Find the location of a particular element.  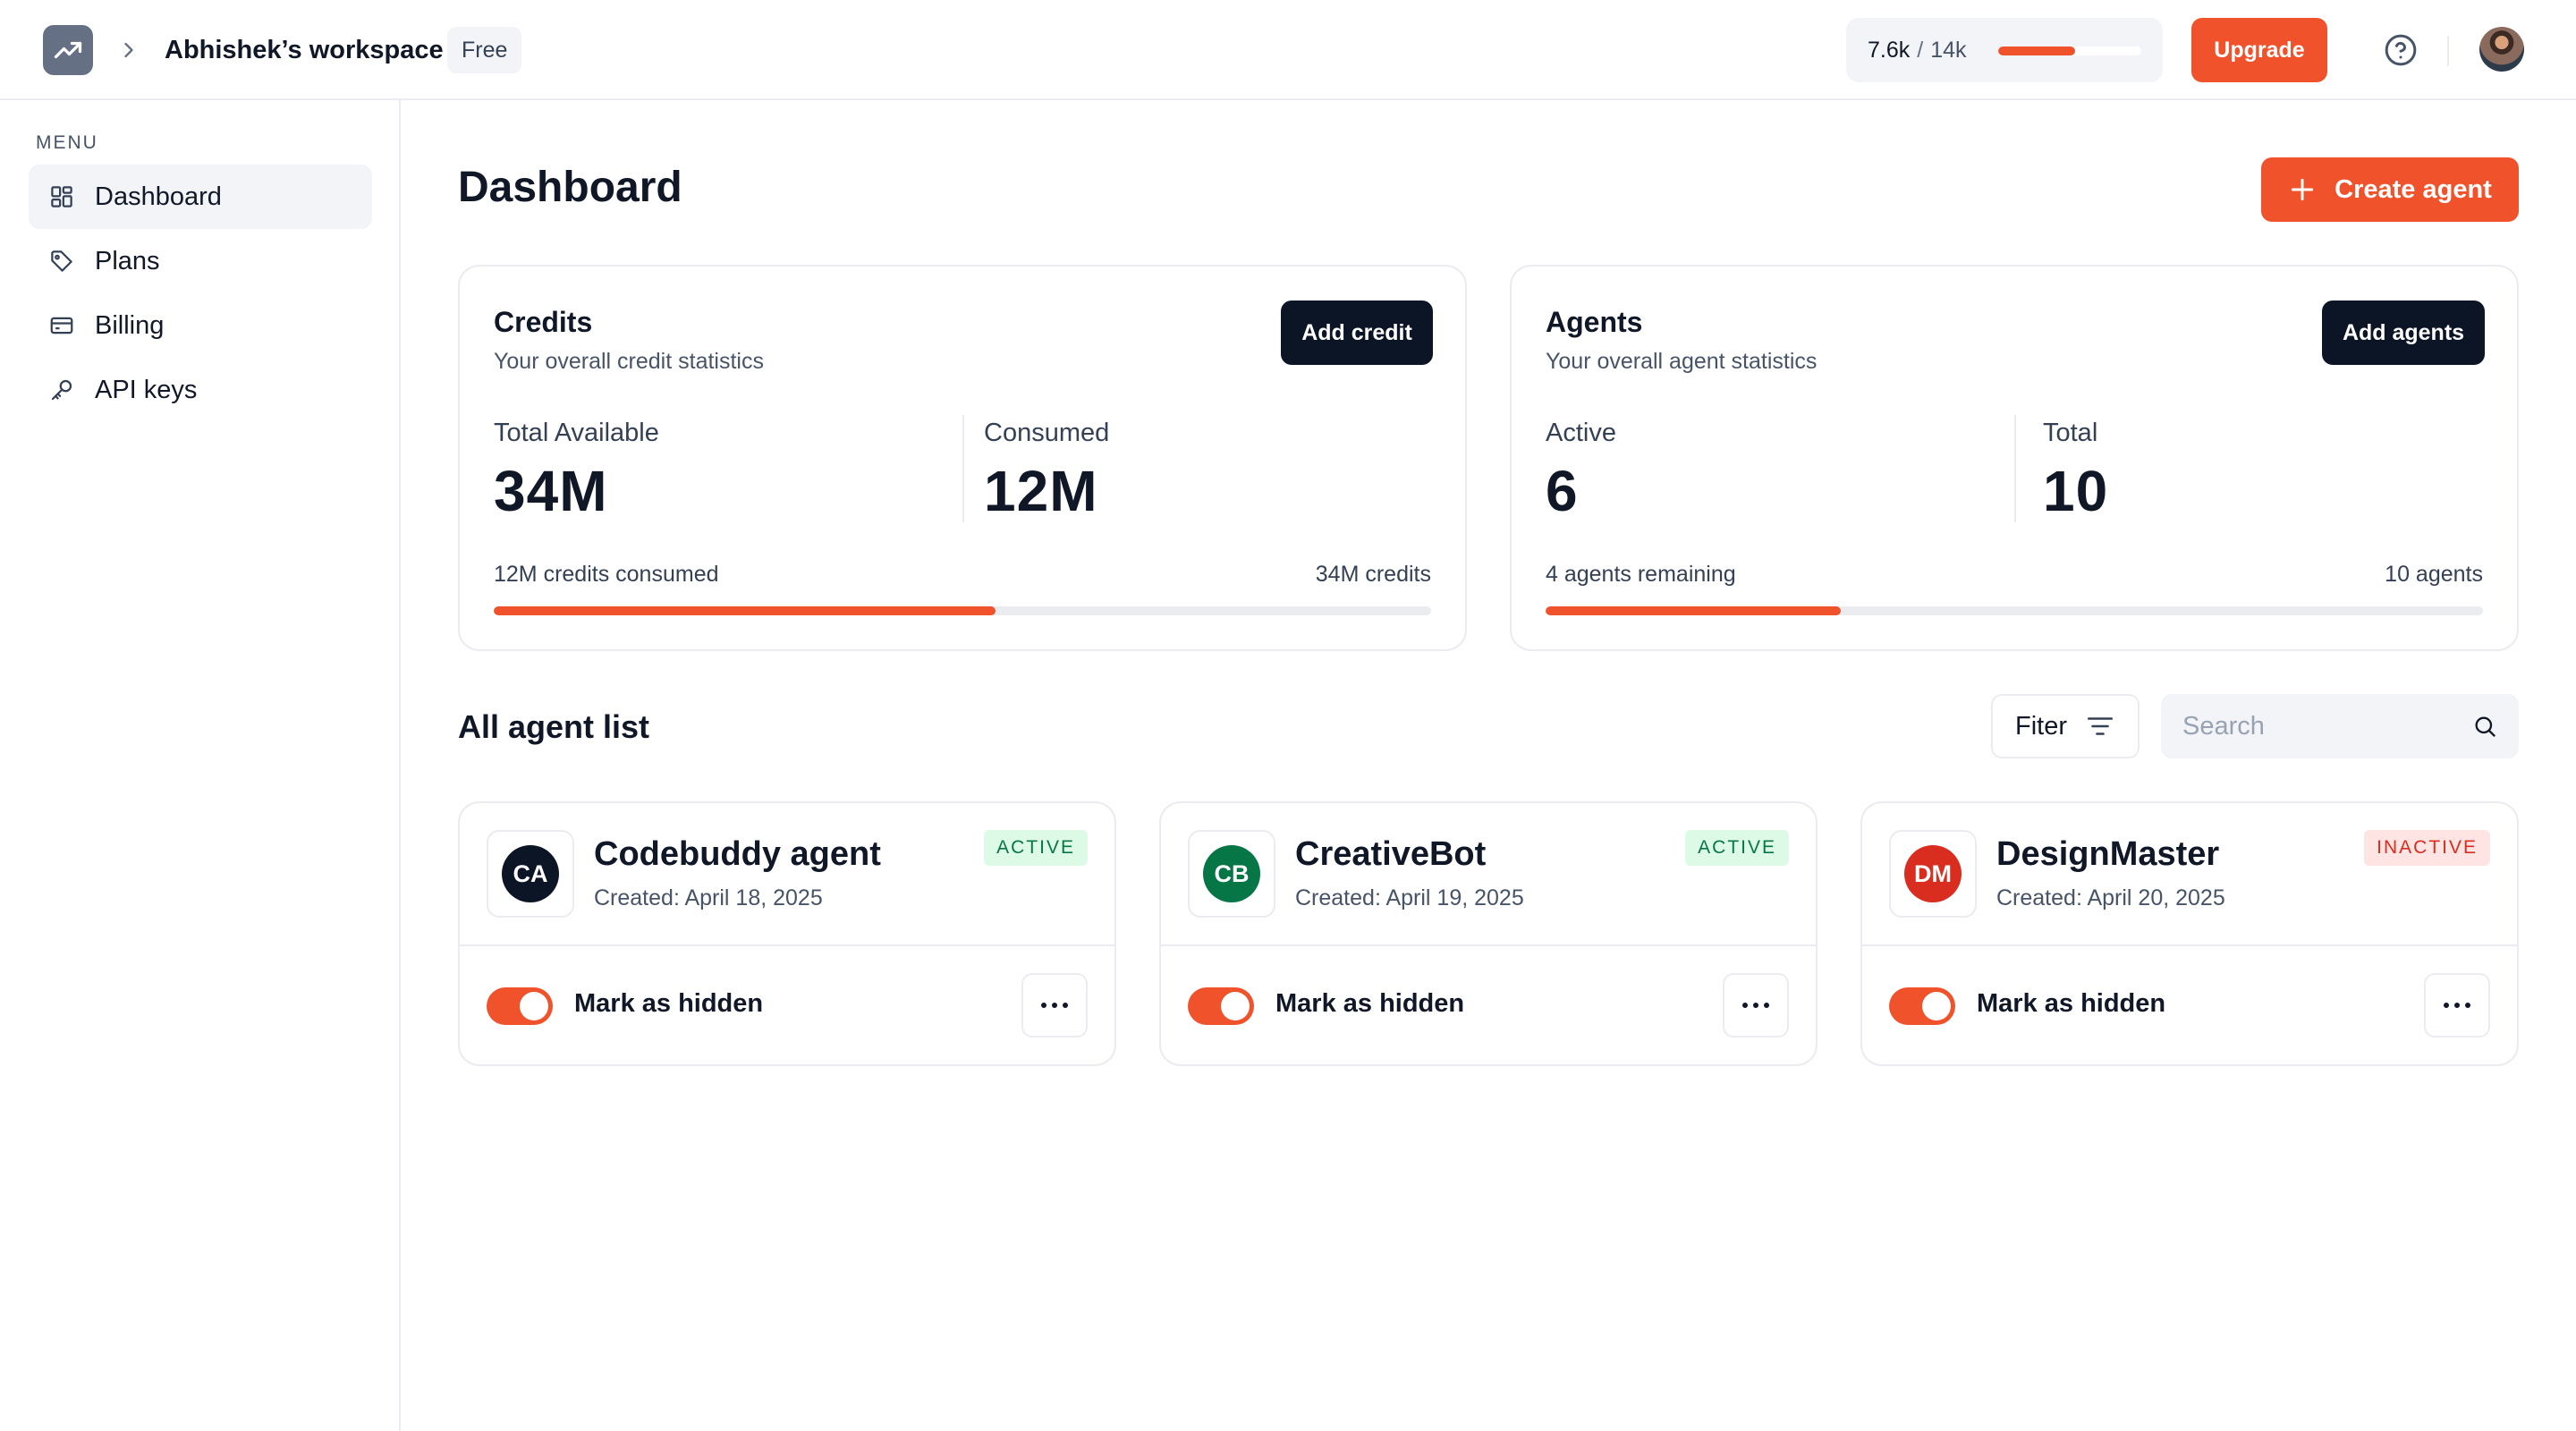

sidebar-item-dashboard: Dashboard is located at coordinates (200, 197).